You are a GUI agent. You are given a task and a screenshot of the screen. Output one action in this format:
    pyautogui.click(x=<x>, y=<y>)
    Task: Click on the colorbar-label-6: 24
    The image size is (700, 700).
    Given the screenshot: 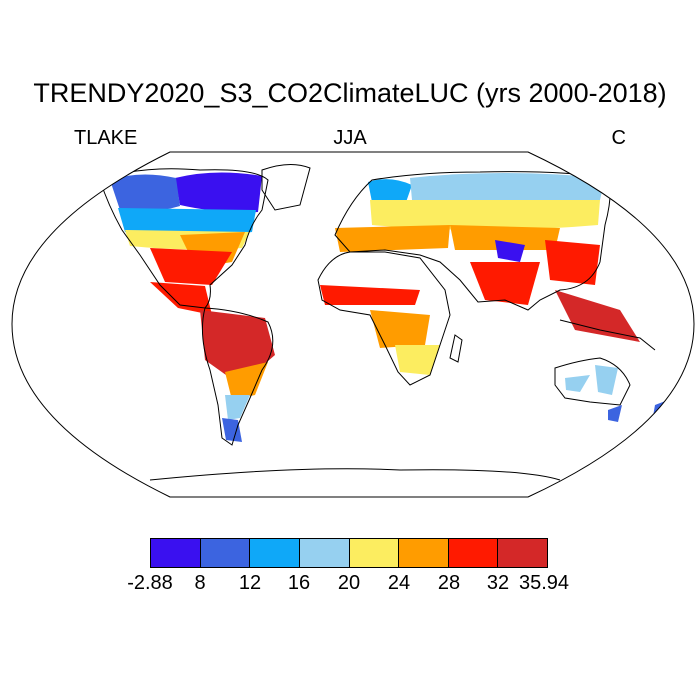 What is the action you would take?
    pyautogui.click(x=399, y=583)
    